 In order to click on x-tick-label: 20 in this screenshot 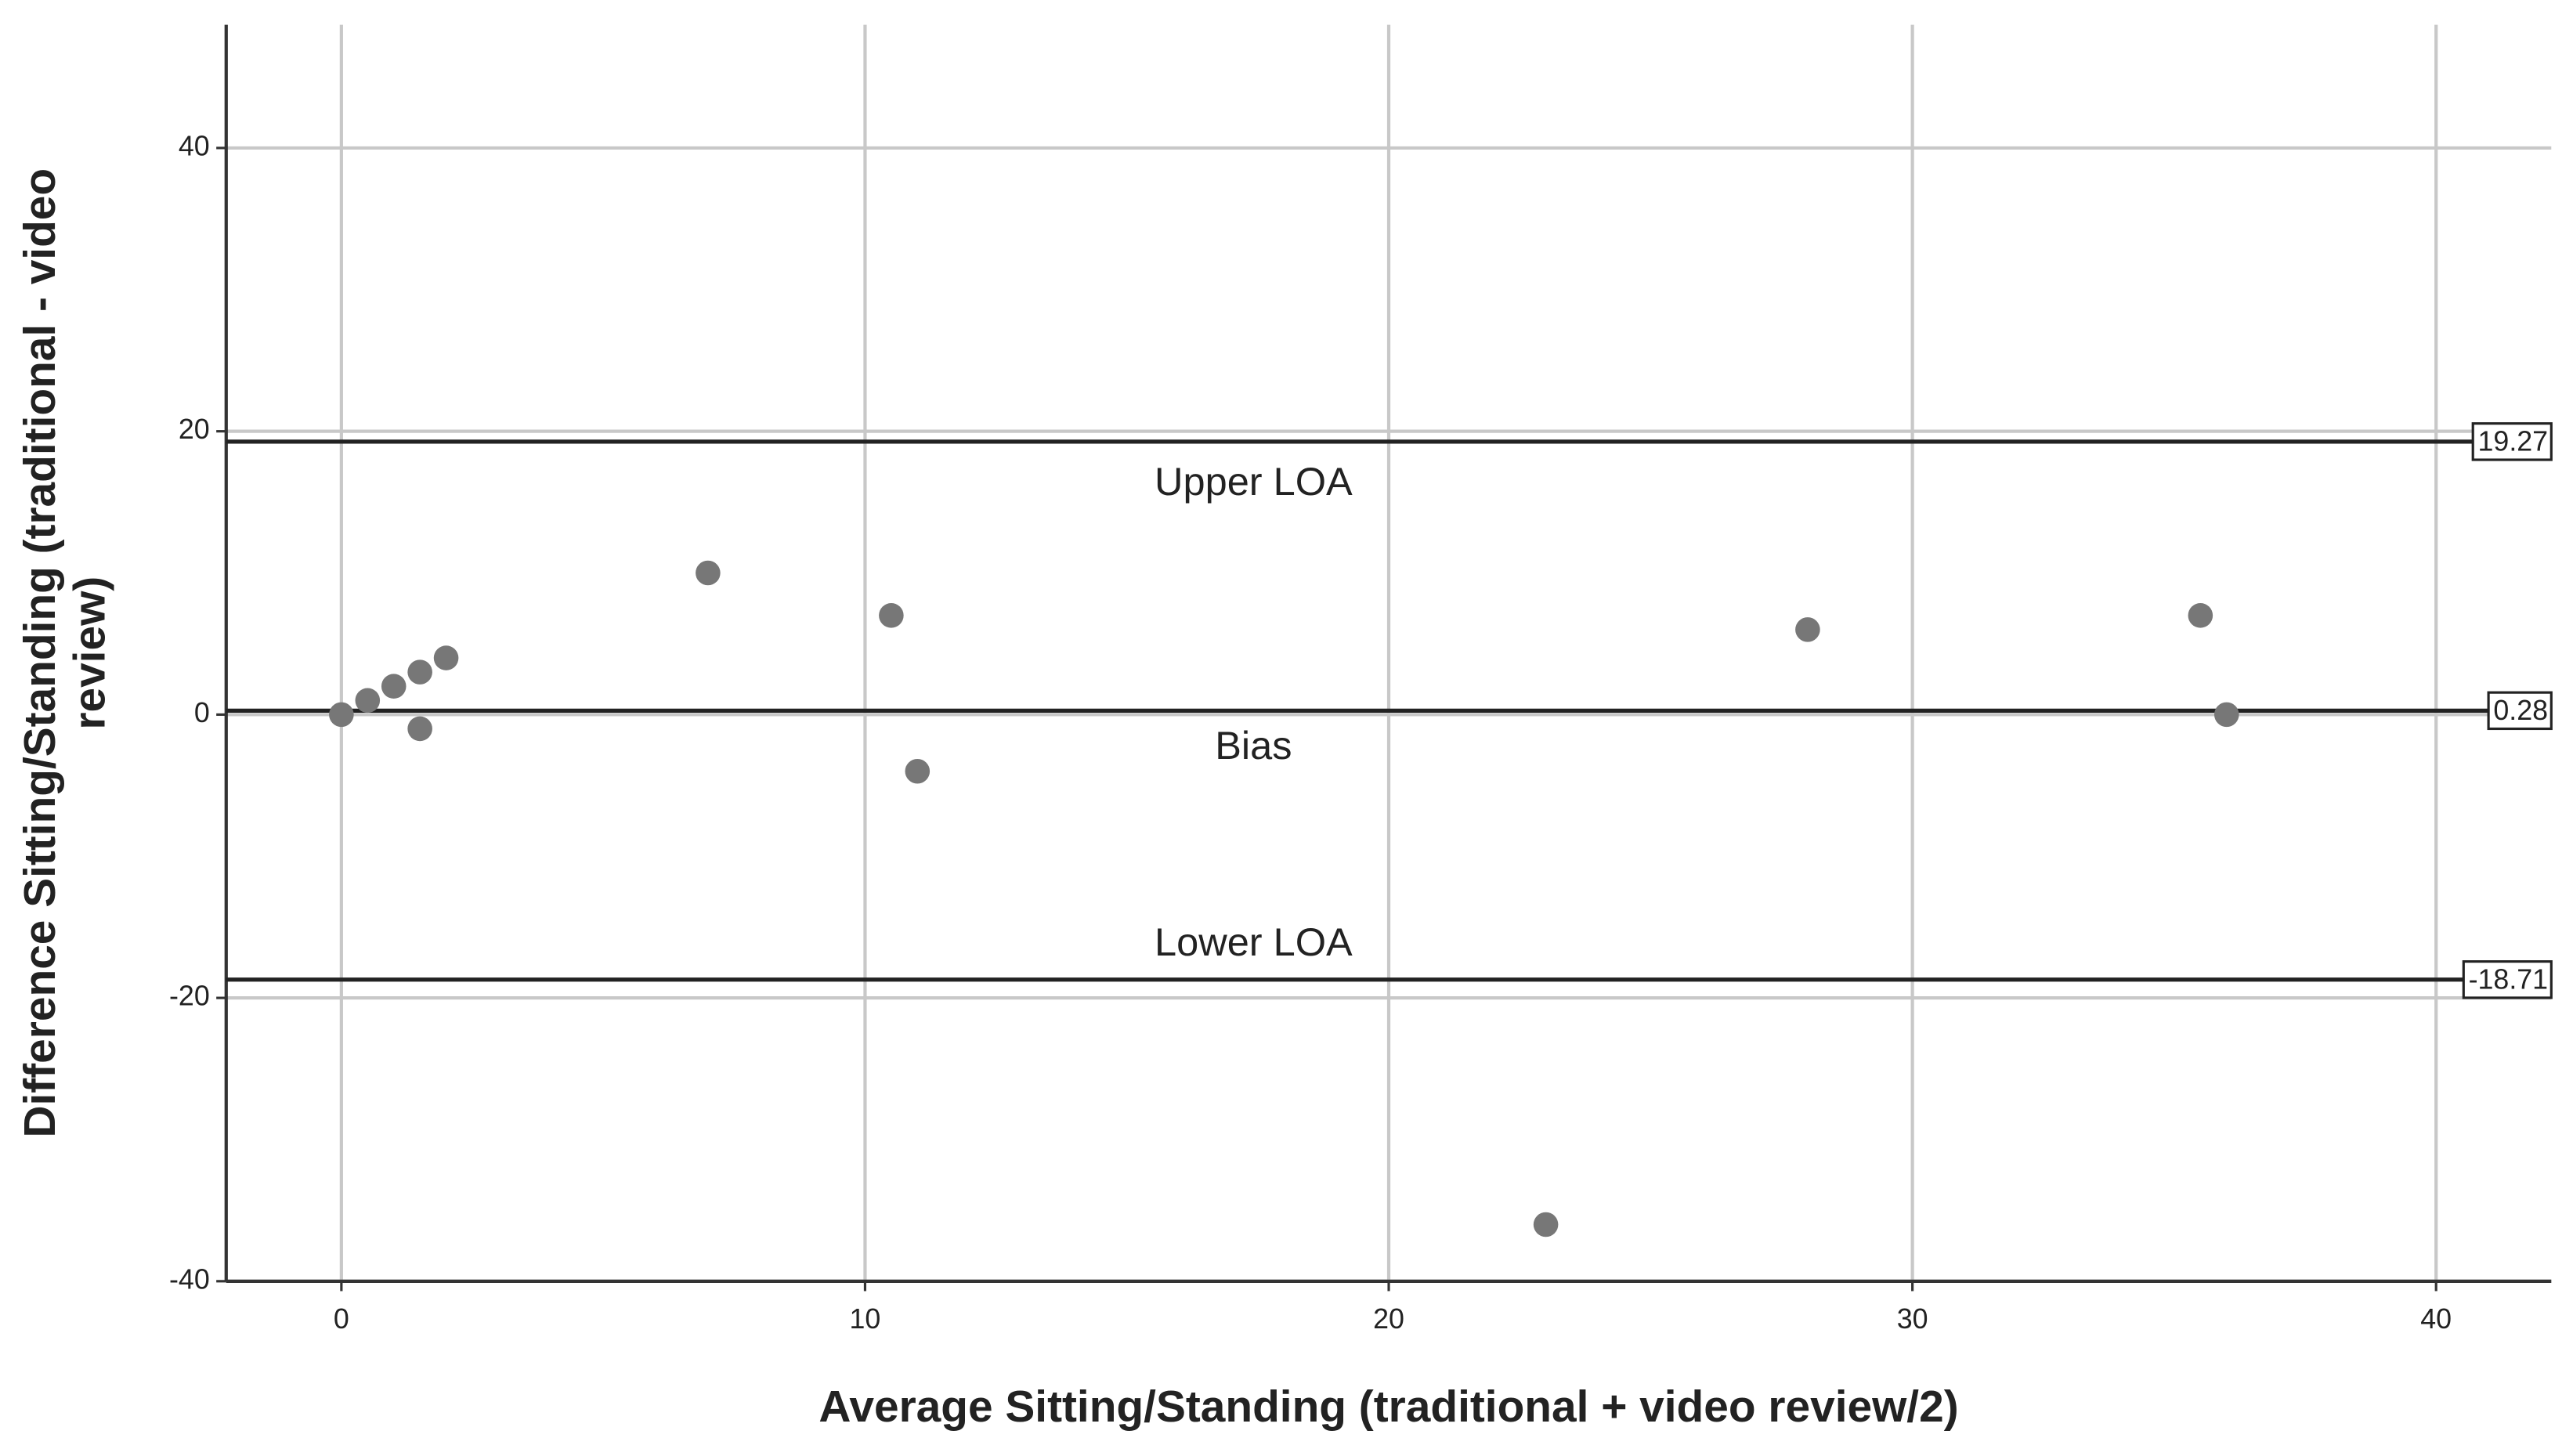, I will do `click(1388, 1319)`.